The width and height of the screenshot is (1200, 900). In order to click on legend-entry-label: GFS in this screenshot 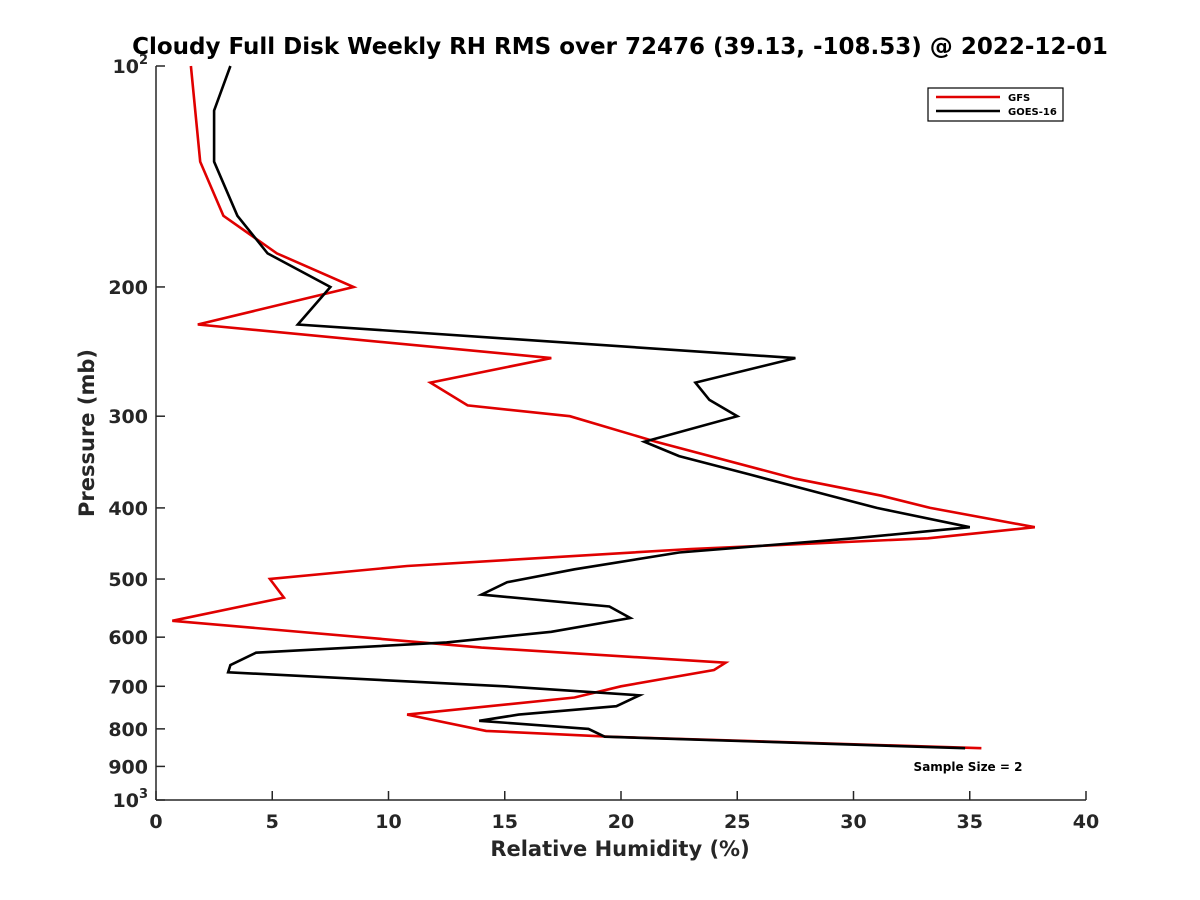, I will do `click(1019, 98)`.